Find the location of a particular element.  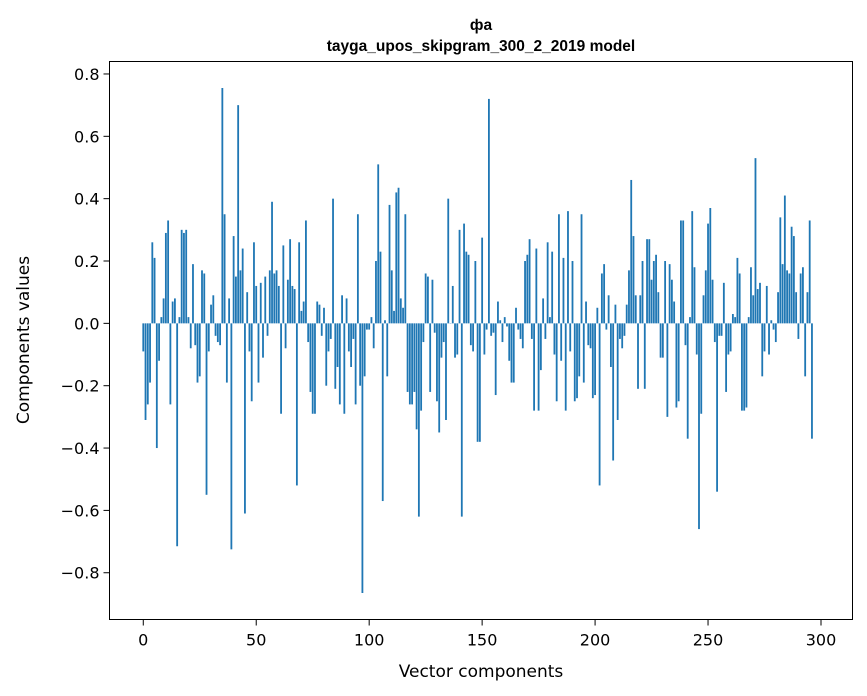

chart-title: фа is located at coordinates (481, 25).